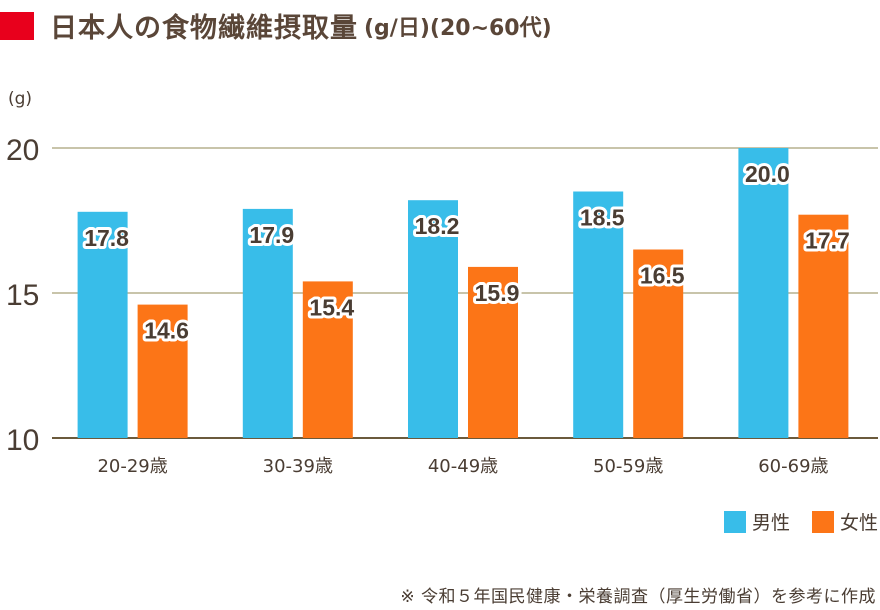 This screenshot has width=880, height=610. I want to click on y-axis-label: (g), so click(20, 99).